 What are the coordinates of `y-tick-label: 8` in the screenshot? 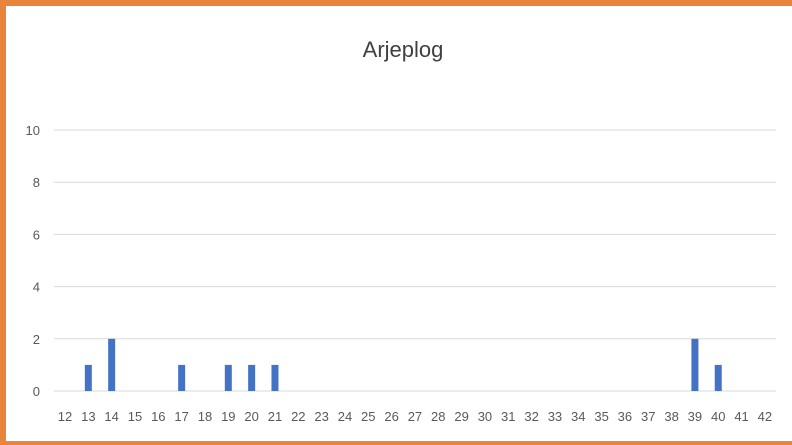 It's located at (36, 182).